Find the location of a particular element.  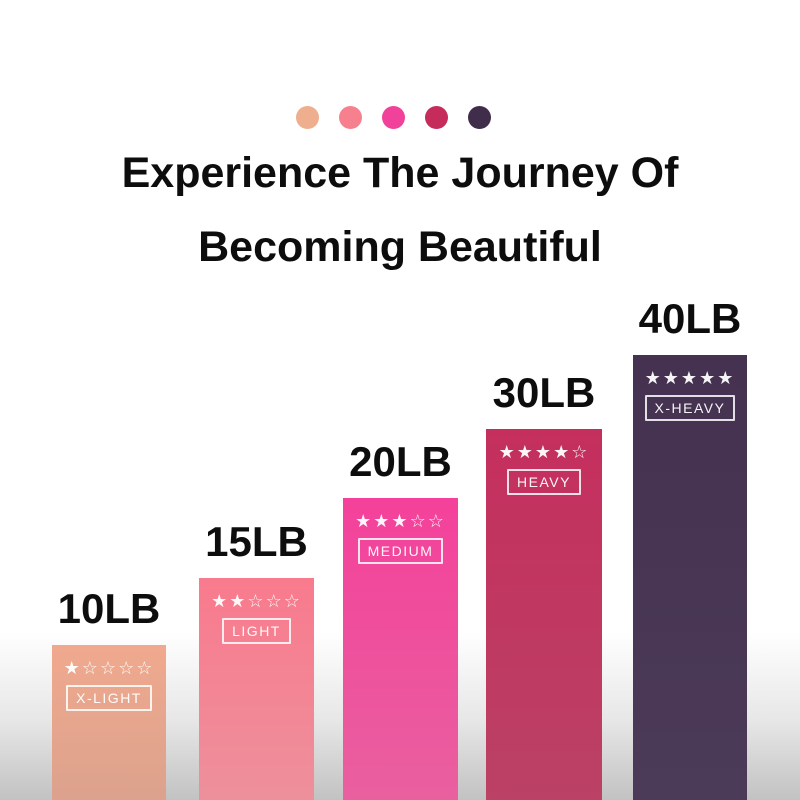

band-name-label: X-HEAVY is located at coordinates (690, 407).